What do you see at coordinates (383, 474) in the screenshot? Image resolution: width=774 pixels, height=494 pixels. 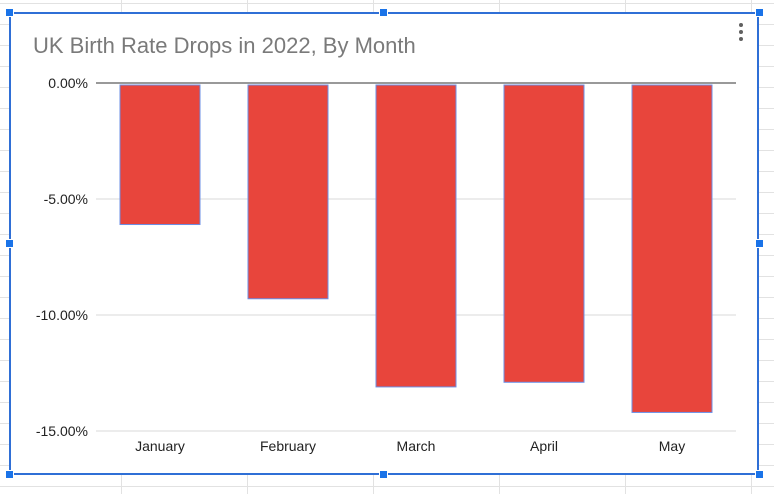 I see `resize-handle-bottom-center` at bounding box center [383, 474].